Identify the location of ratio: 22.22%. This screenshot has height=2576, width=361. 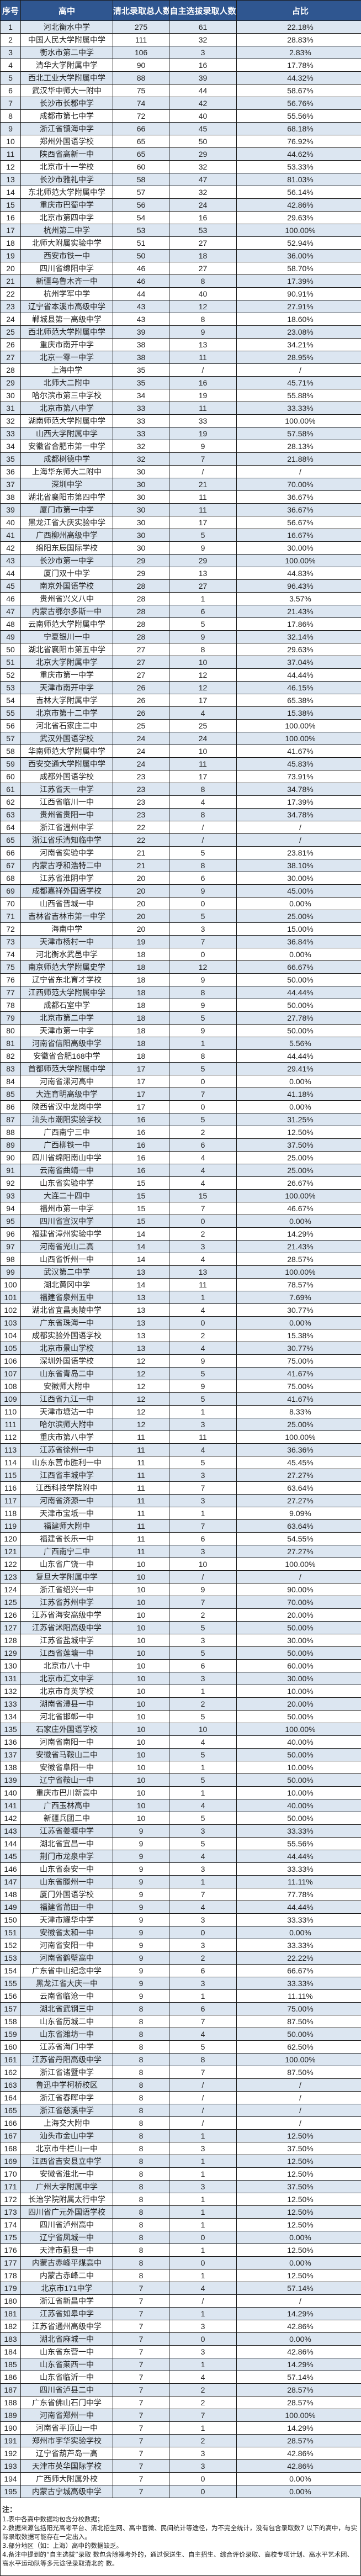
(299, 1958).